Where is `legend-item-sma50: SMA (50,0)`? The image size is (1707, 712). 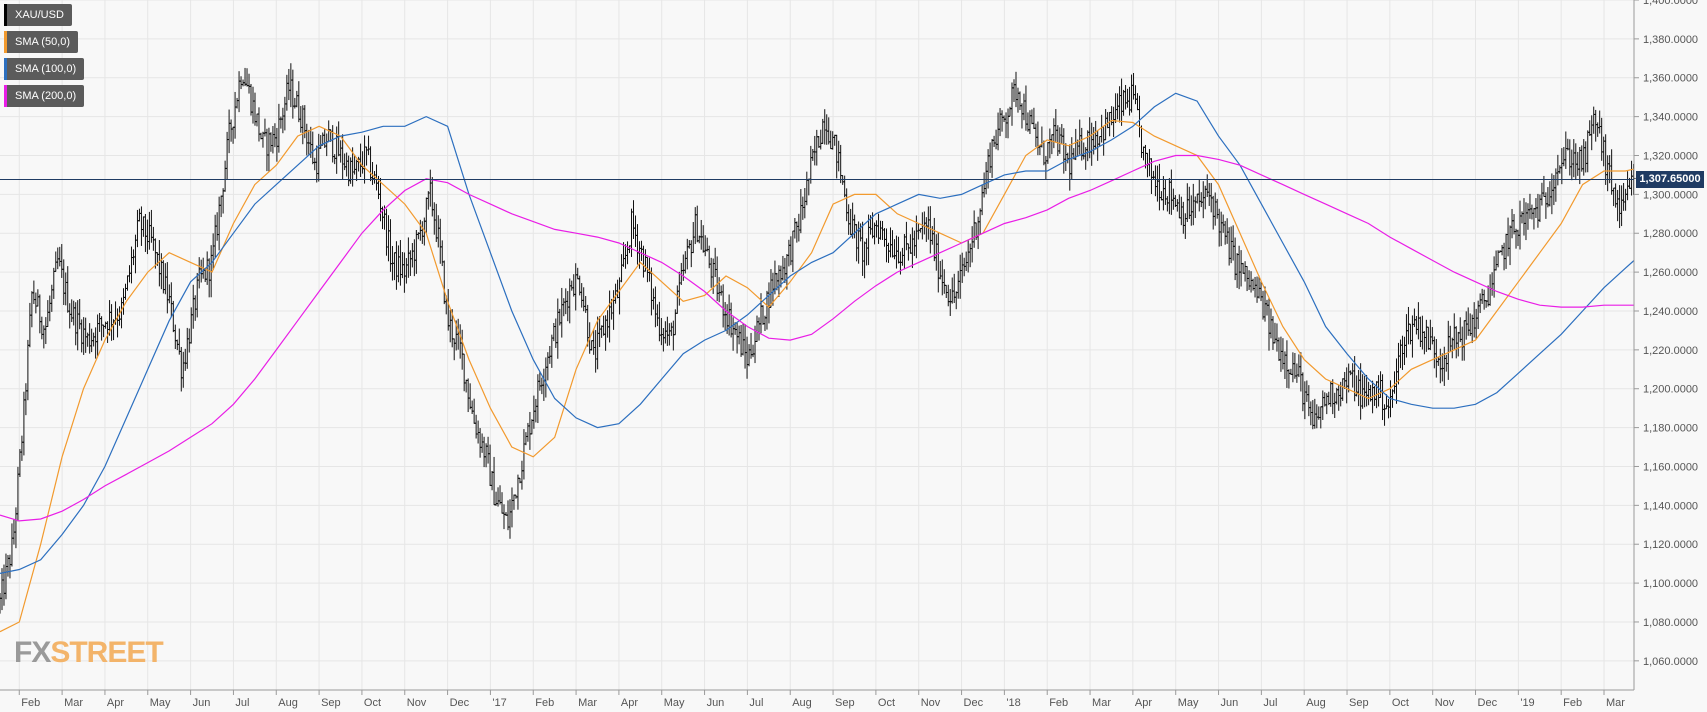 legend-item-sma50: SMA (50,0) is located at coordinates (41, 42).